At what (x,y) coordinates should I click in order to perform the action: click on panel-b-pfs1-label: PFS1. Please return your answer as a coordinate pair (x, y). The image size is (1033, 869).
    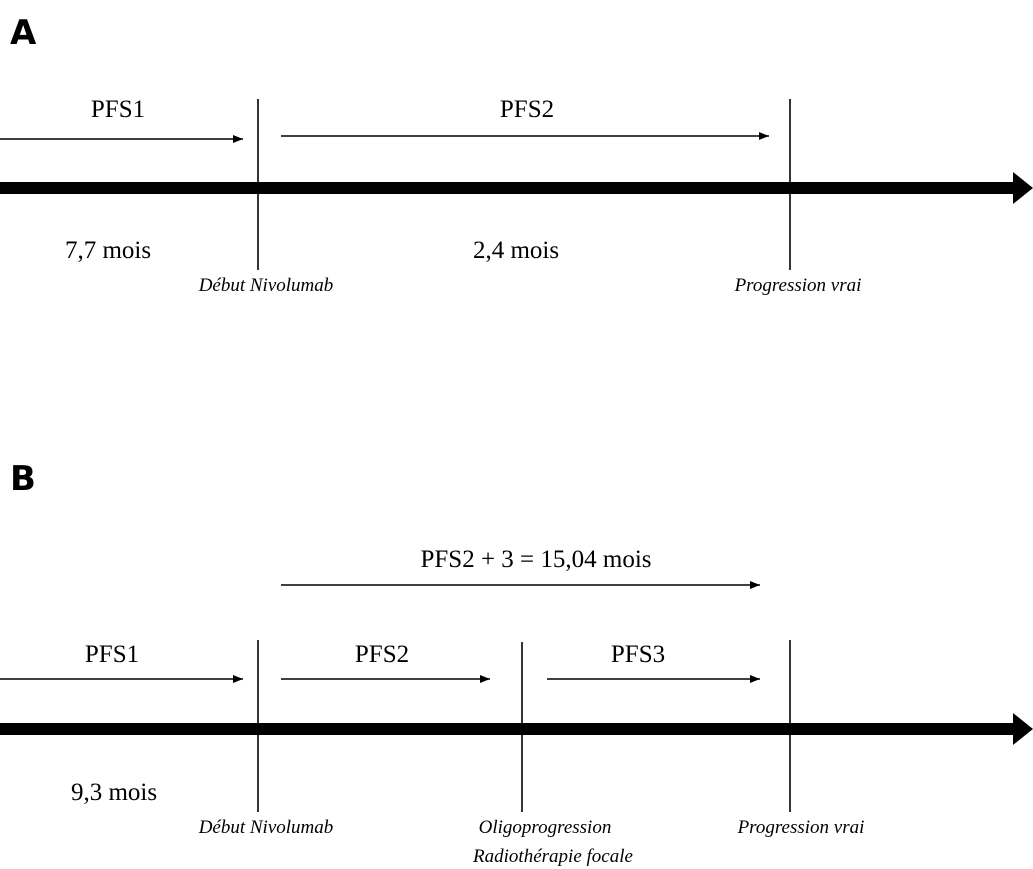
    Looking at the image, I should click on (112, 654).